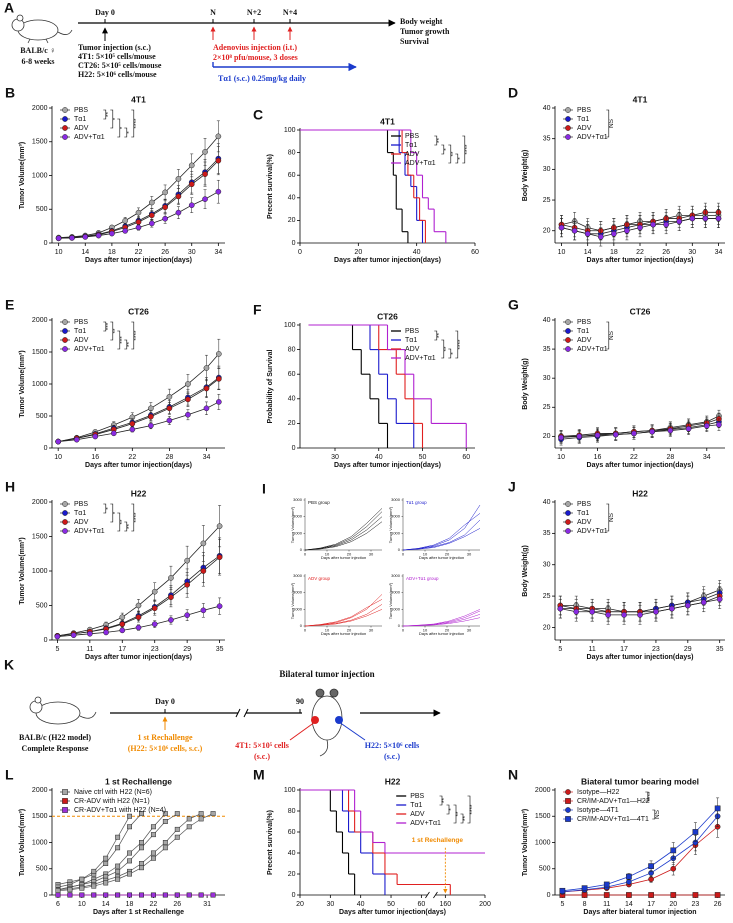  Describe the element at coordinates (292, 220) in the screenshot. I see `y-tick-label: 20` at that location.